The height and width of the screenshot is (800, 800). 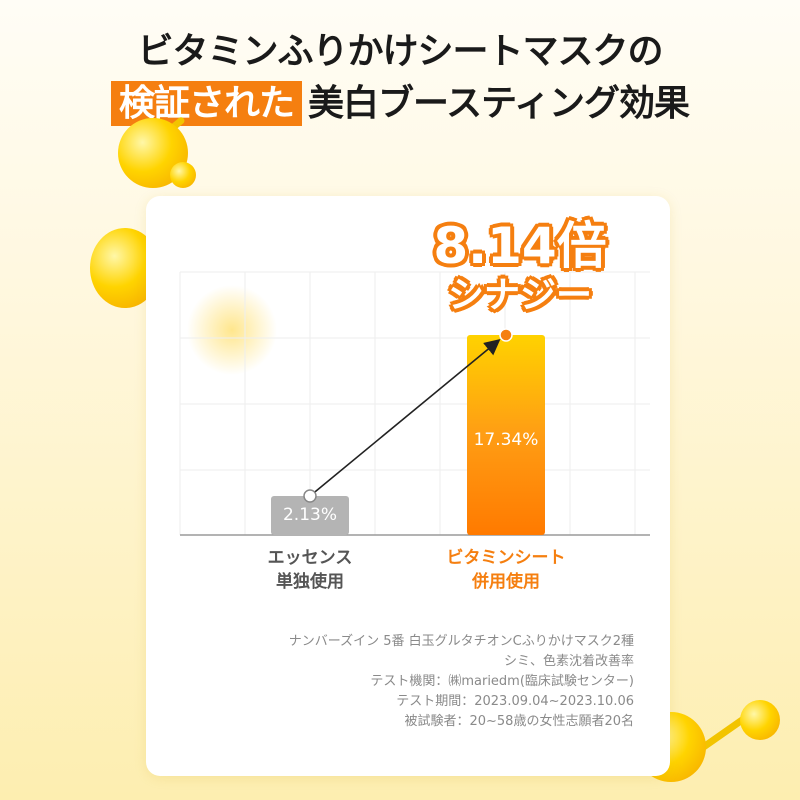 I want to click on headline-line-2: 検証された 美白ブースティング効果, so click(x=400, y=100).